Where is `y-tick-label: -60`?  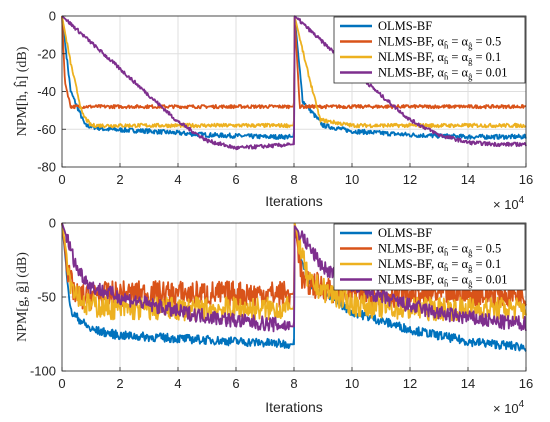 y-tick-label: -60 is located at coordinates (46, 129).